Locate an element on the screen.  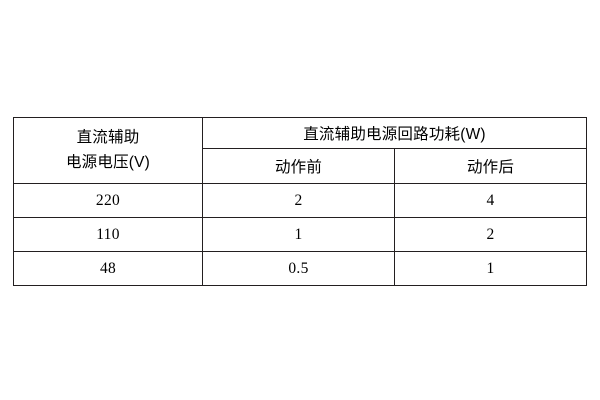
table-row: 110 1 2 is located at coordinates (300, 234).